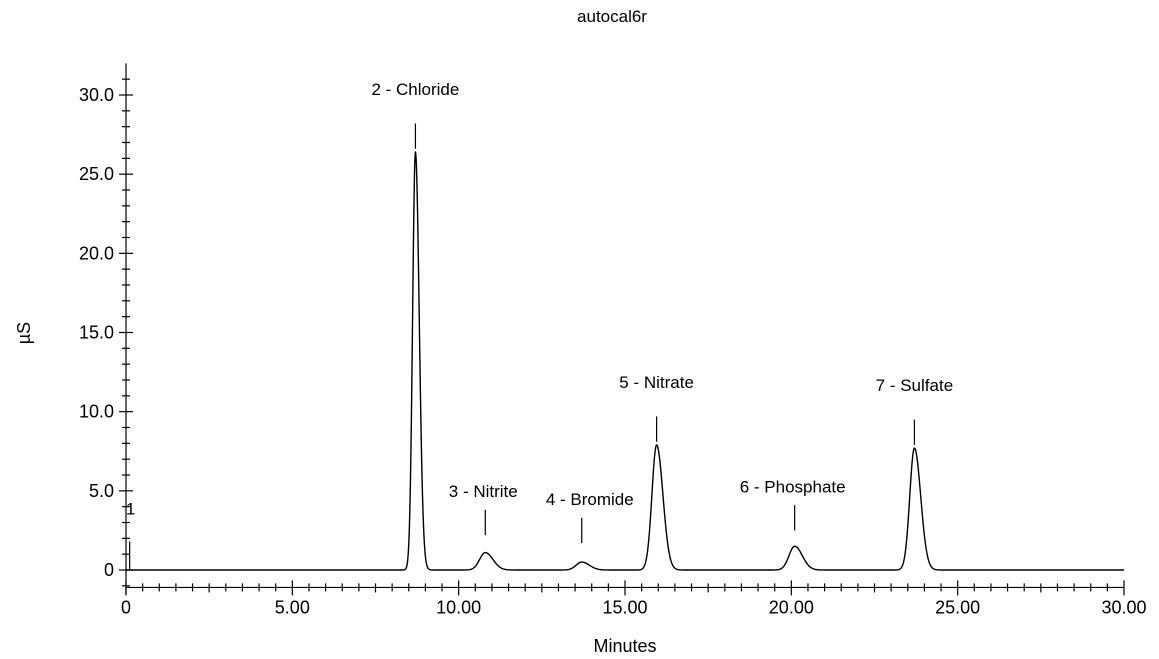 The height and width of the screenshot is (659, 1159). I want to click on peak-label: 6 - Phosphate, so click(793, 486).